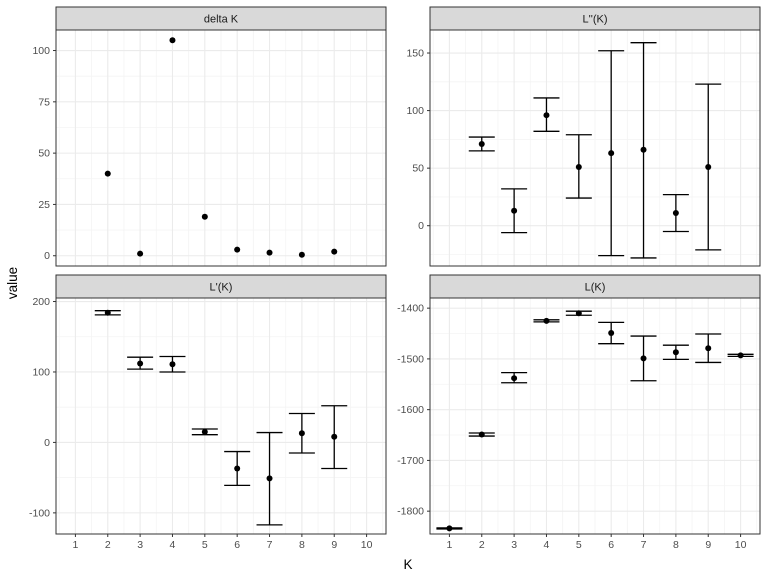  What do you see at coordinates (221, 20) in the screenshot?
I see `strip-title-delta-k: delta K` at bounding box center [221, 20].